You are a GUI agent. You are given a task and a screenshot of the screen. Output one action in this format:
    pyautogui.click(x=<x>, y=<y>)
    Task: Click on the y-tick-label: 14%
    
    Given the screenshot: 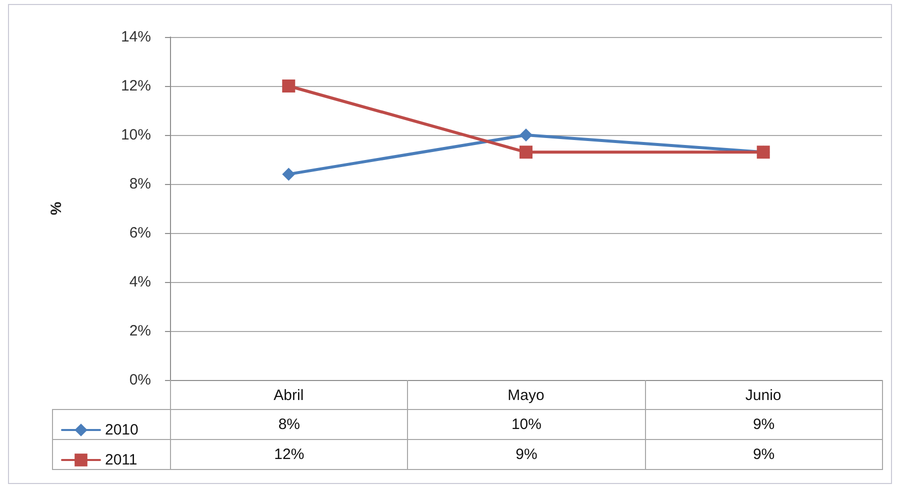 What is the action you would take?
    pyautogui.click(x=135, y=37)
    